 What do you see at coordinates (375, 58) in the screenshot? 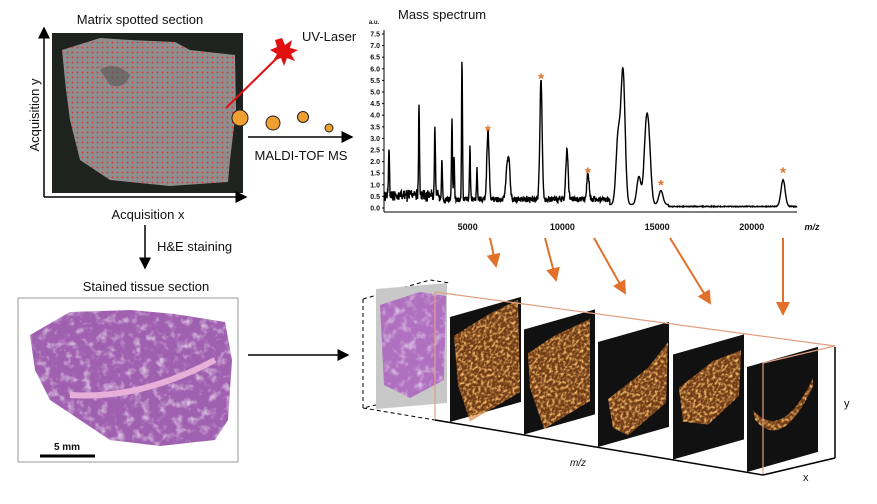
I see `y-tick-label: 6.5` at bounding box center [375, 58].